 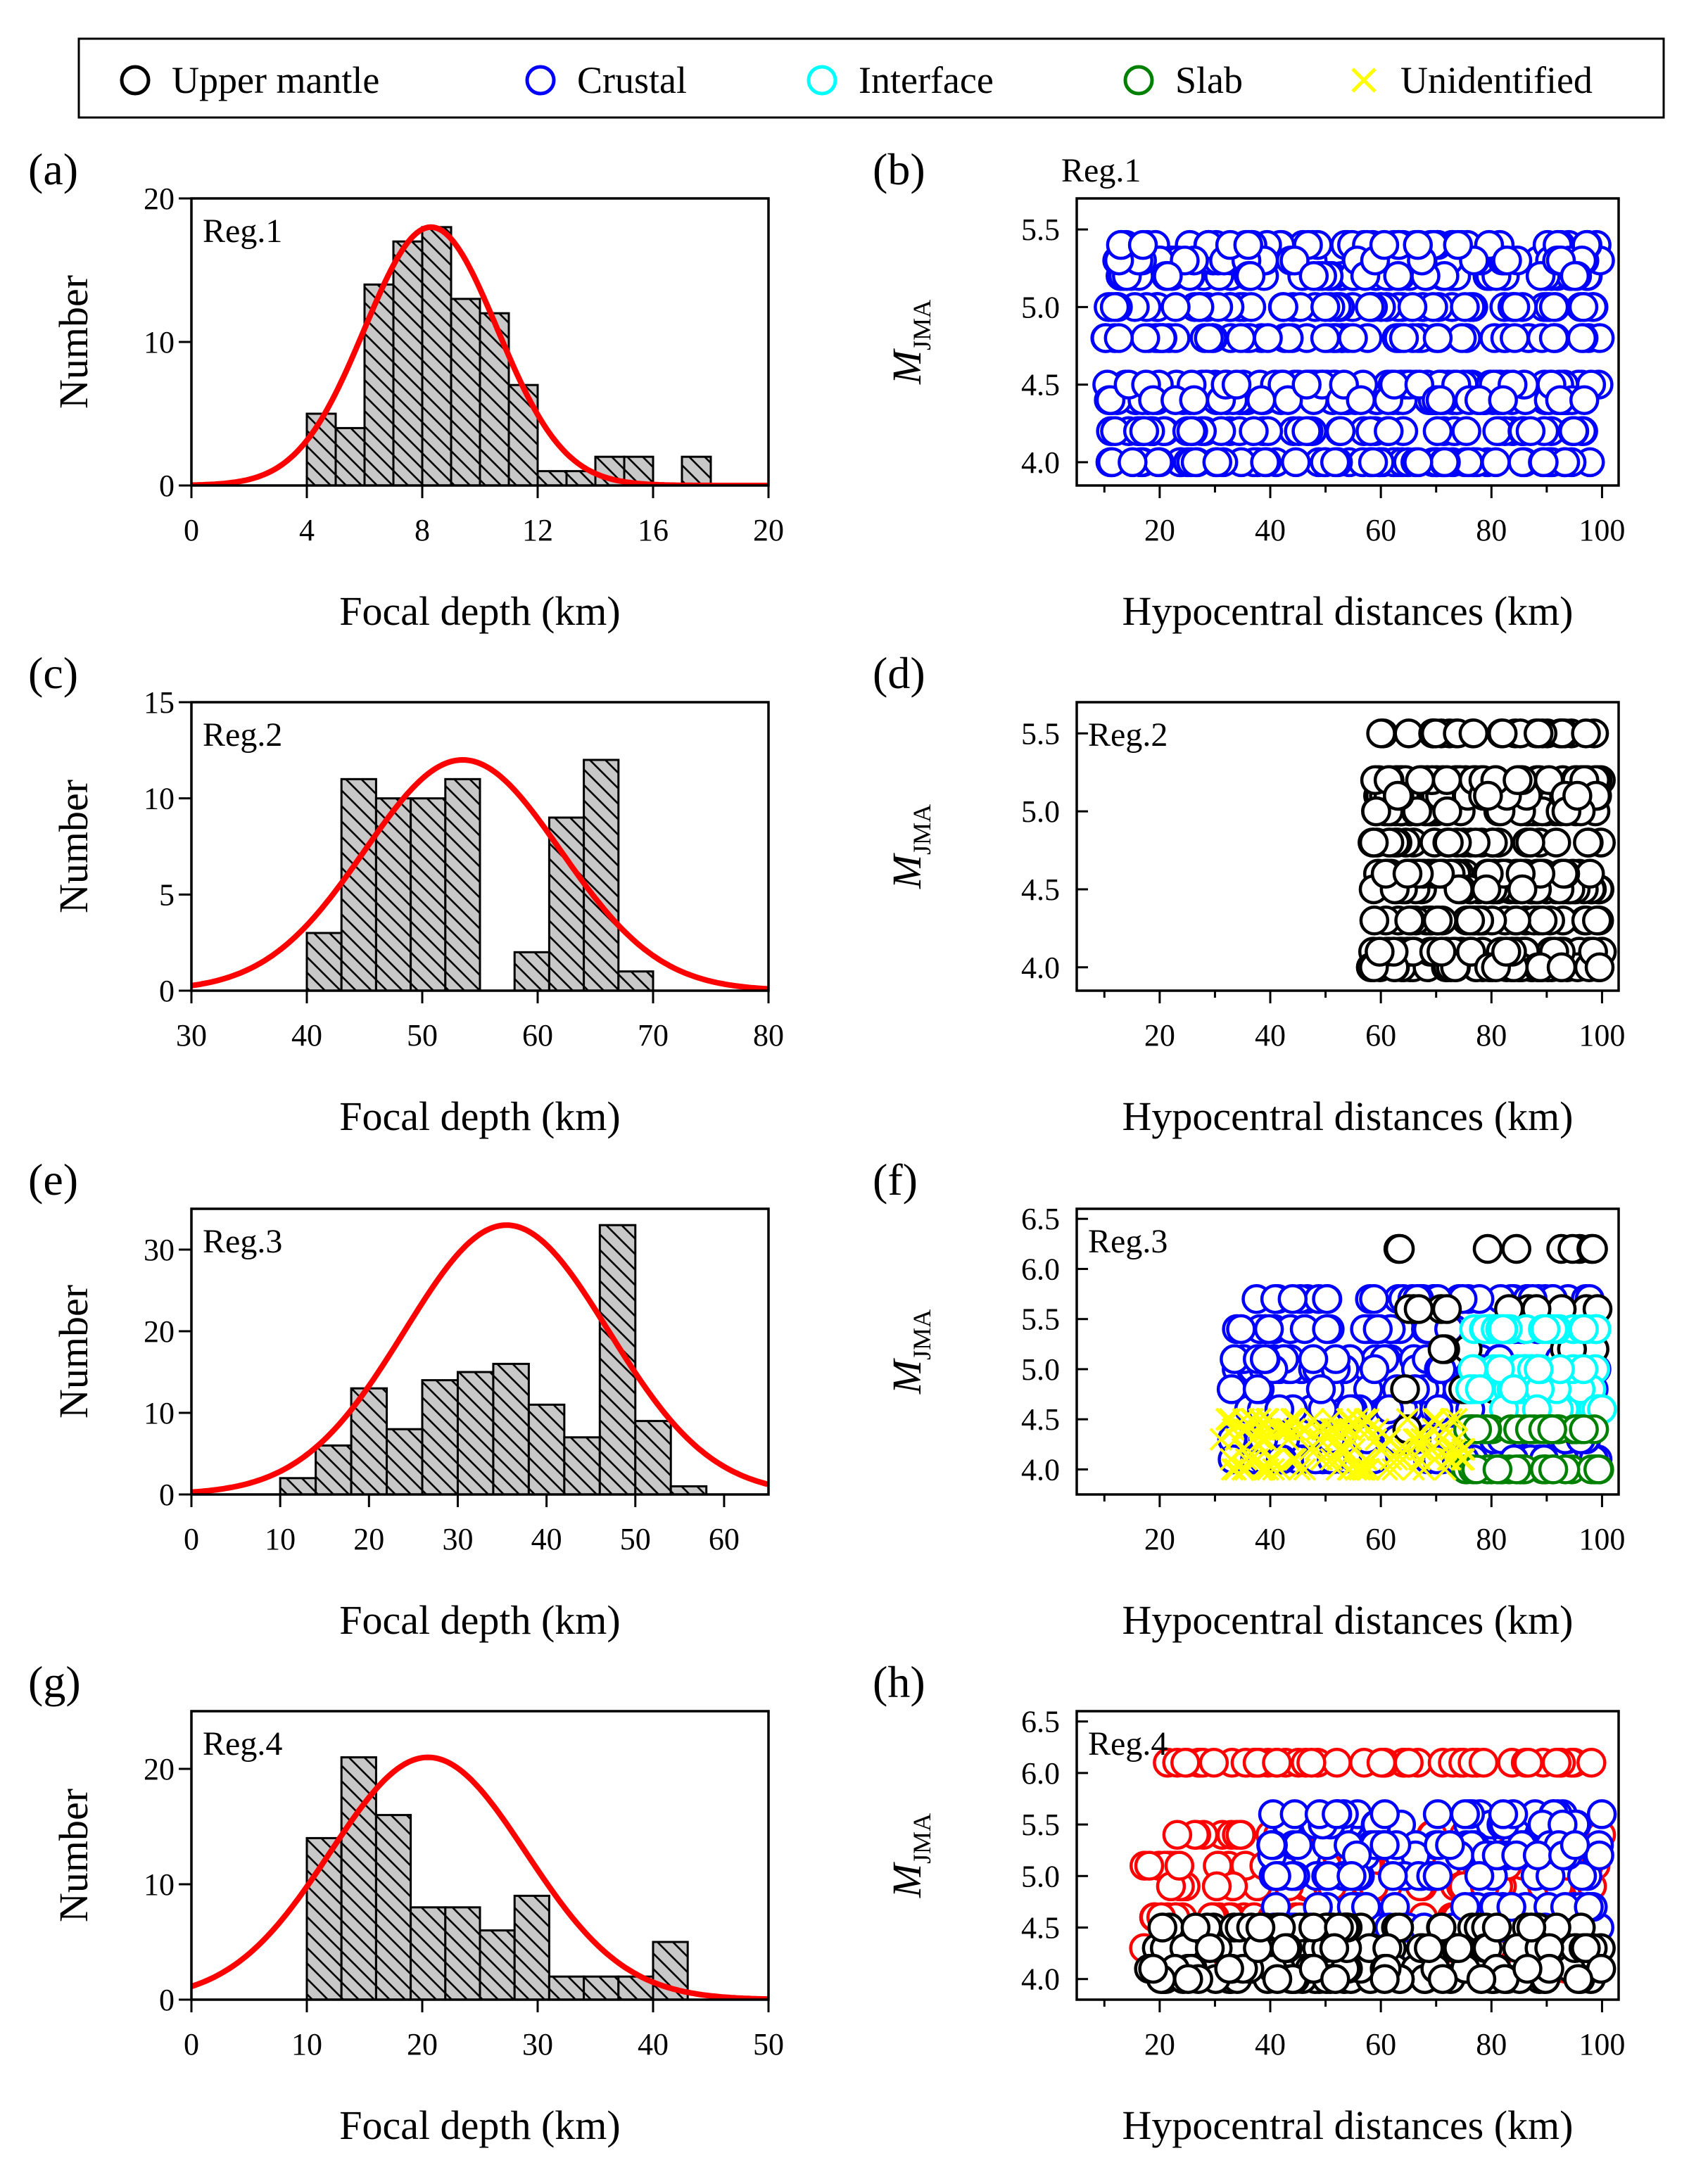 What do you see at coordinates (537, 530) in the screenshot?
I see `x-tick-label: 12` at bounding box center [537, 530].